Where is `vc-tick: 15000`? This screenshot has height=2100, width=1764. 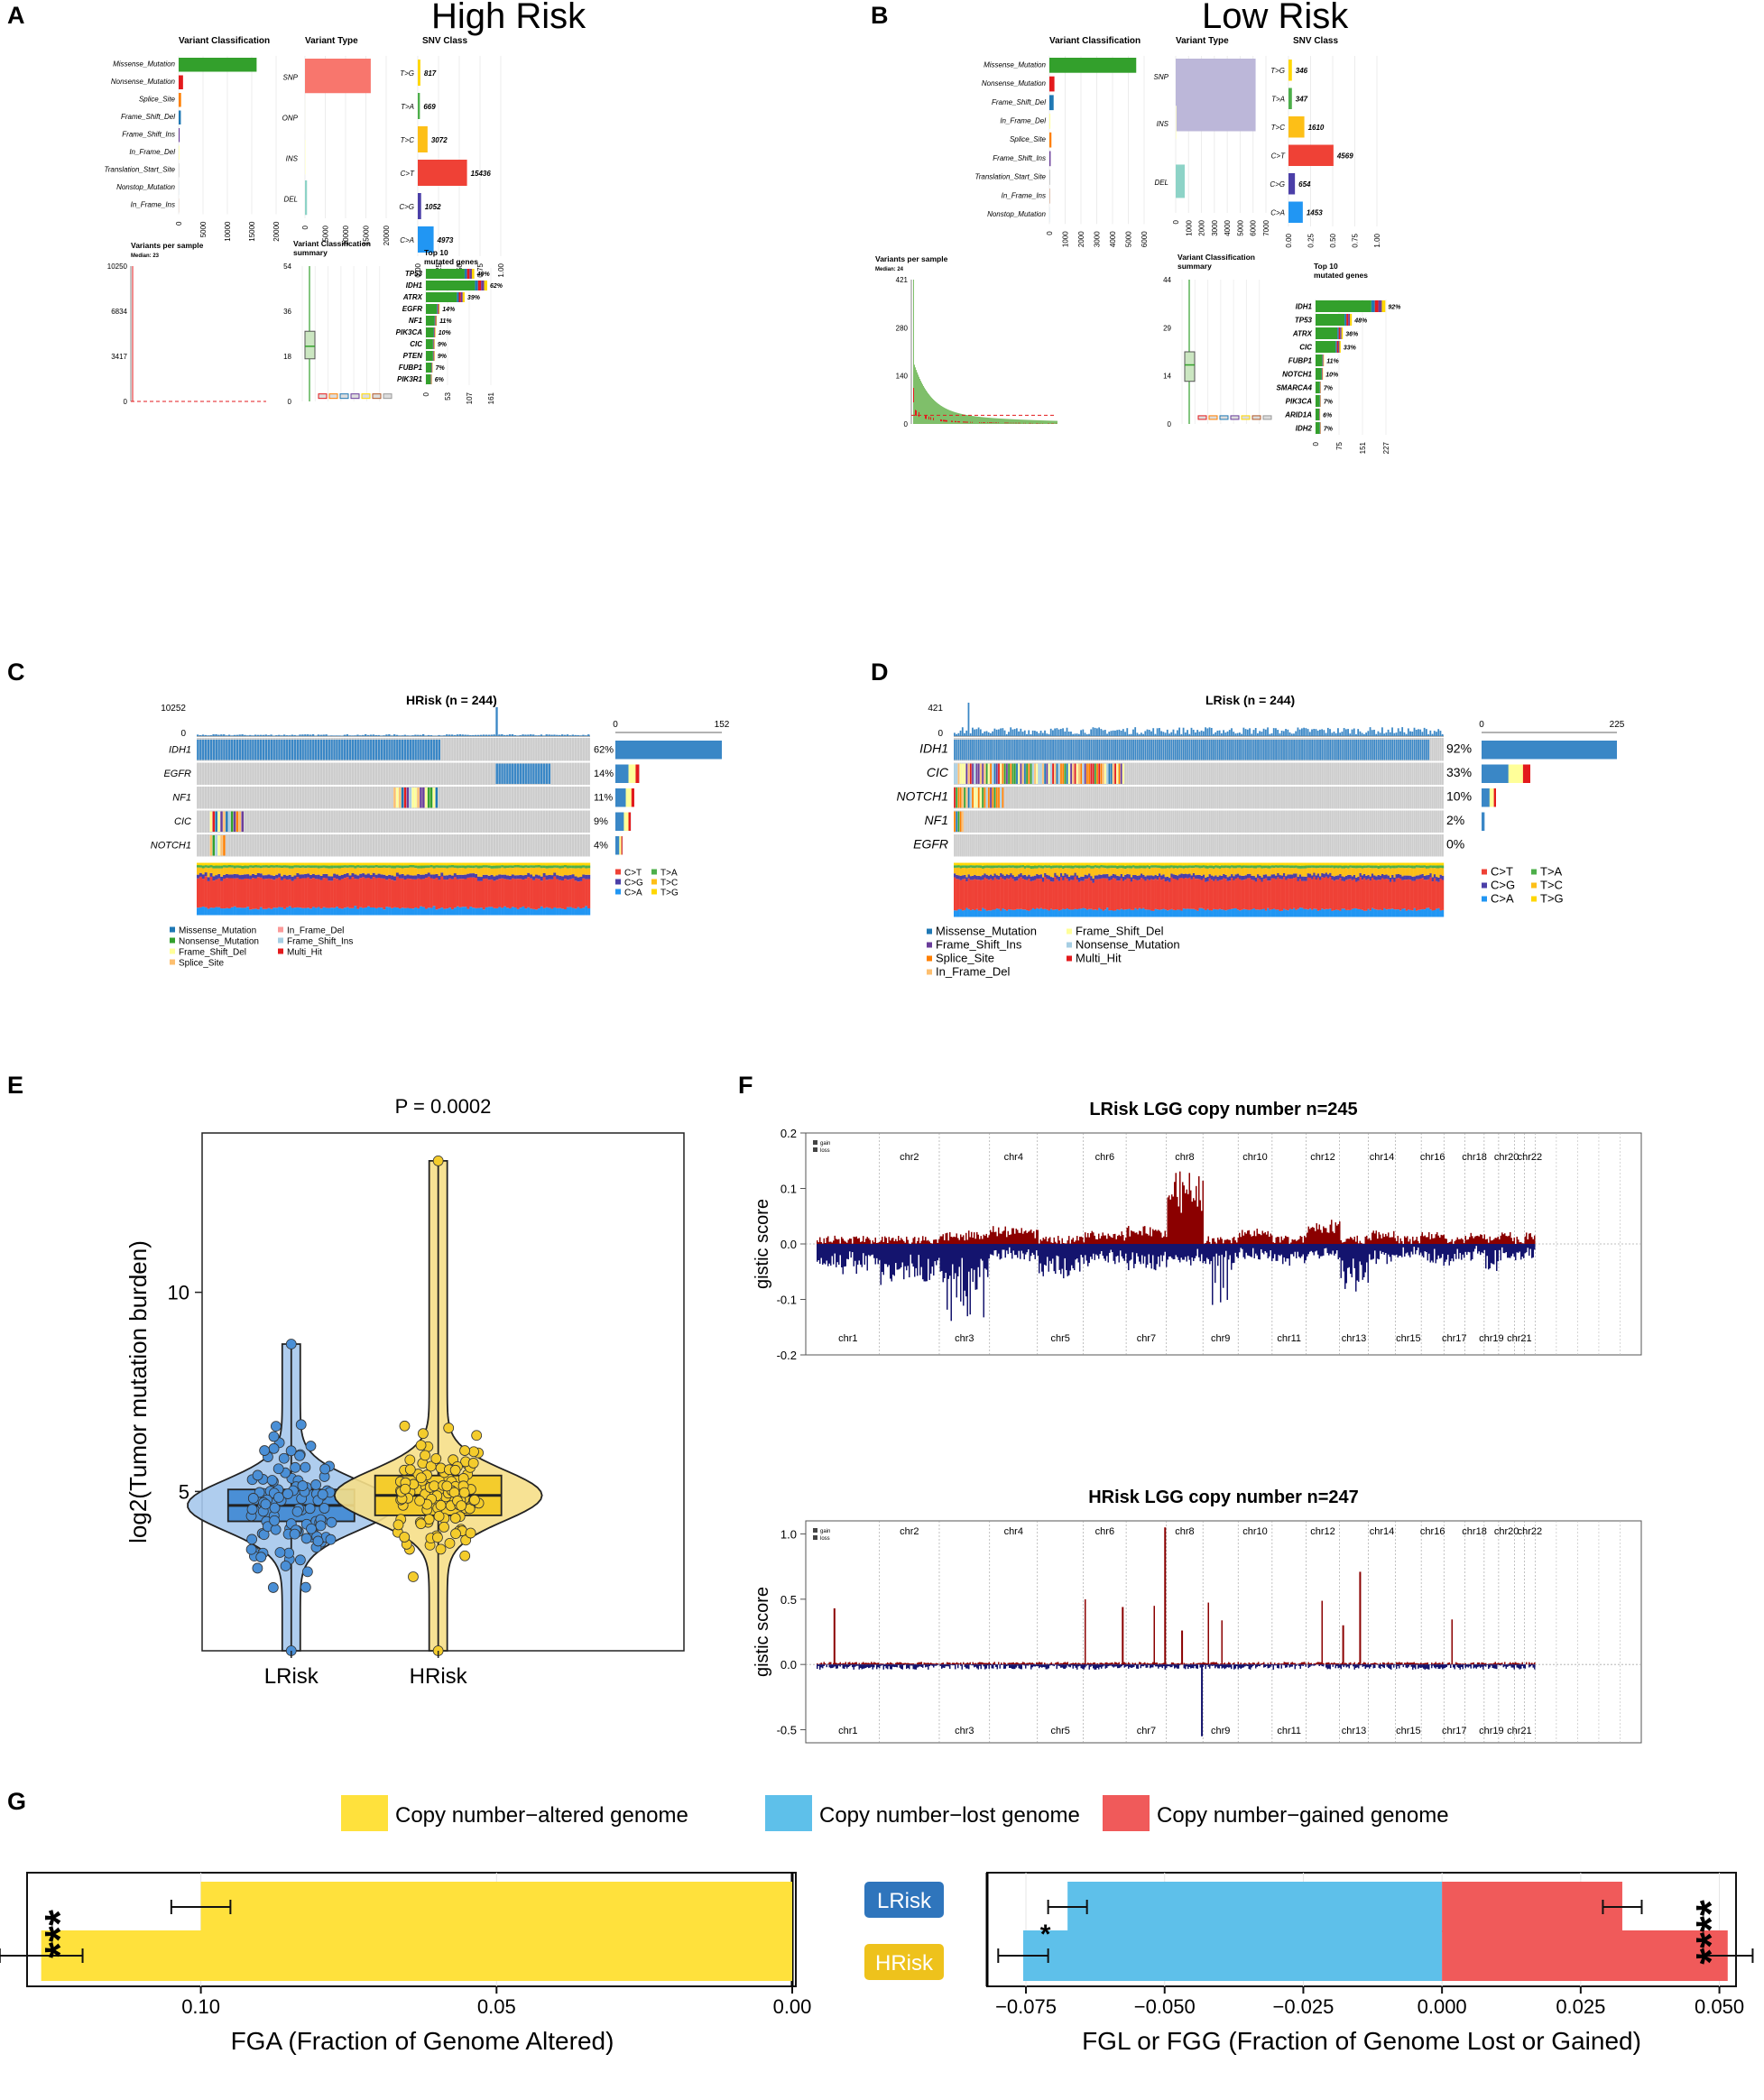
vc-tick: 15000 is located at coordinates (252, 231).